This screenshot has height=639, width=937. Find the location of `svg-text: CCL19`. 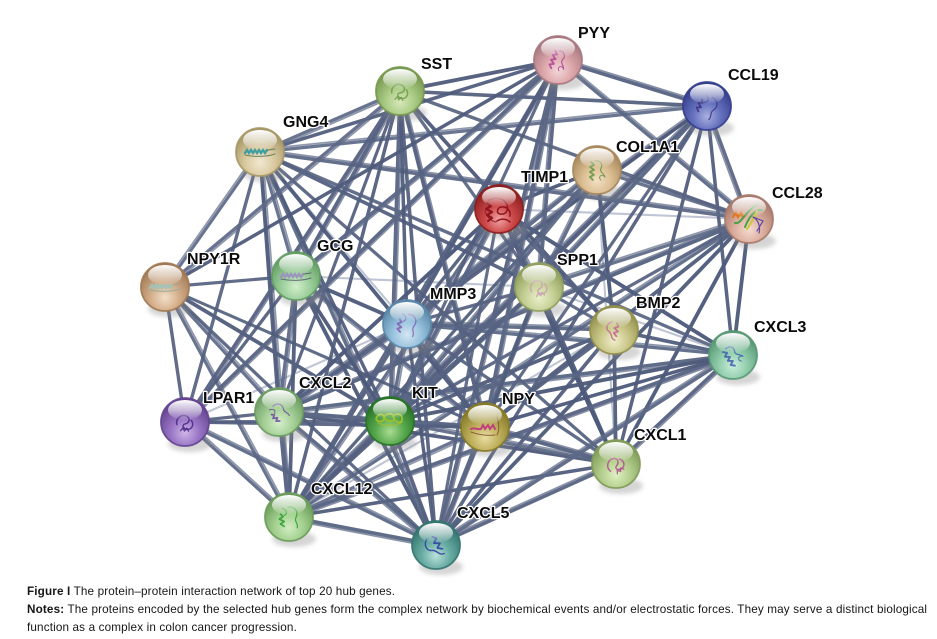

svg-text: CCL19 is located at coordinates (753, 75).